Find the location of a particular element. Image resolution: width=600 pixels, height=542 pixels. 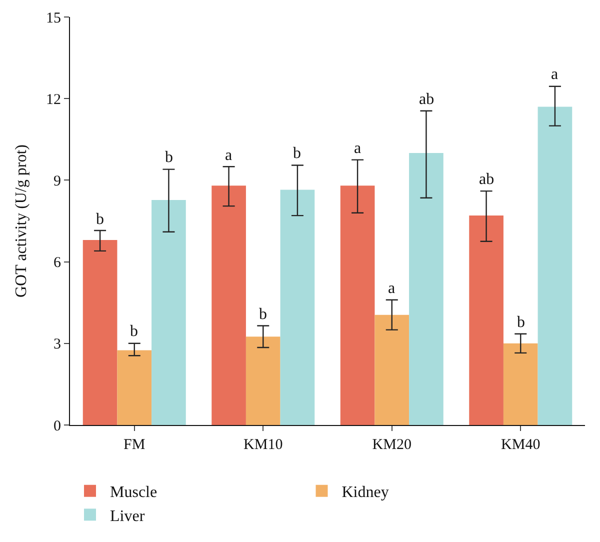

y-tick-label: 9 is located at coordinates (57, 181).